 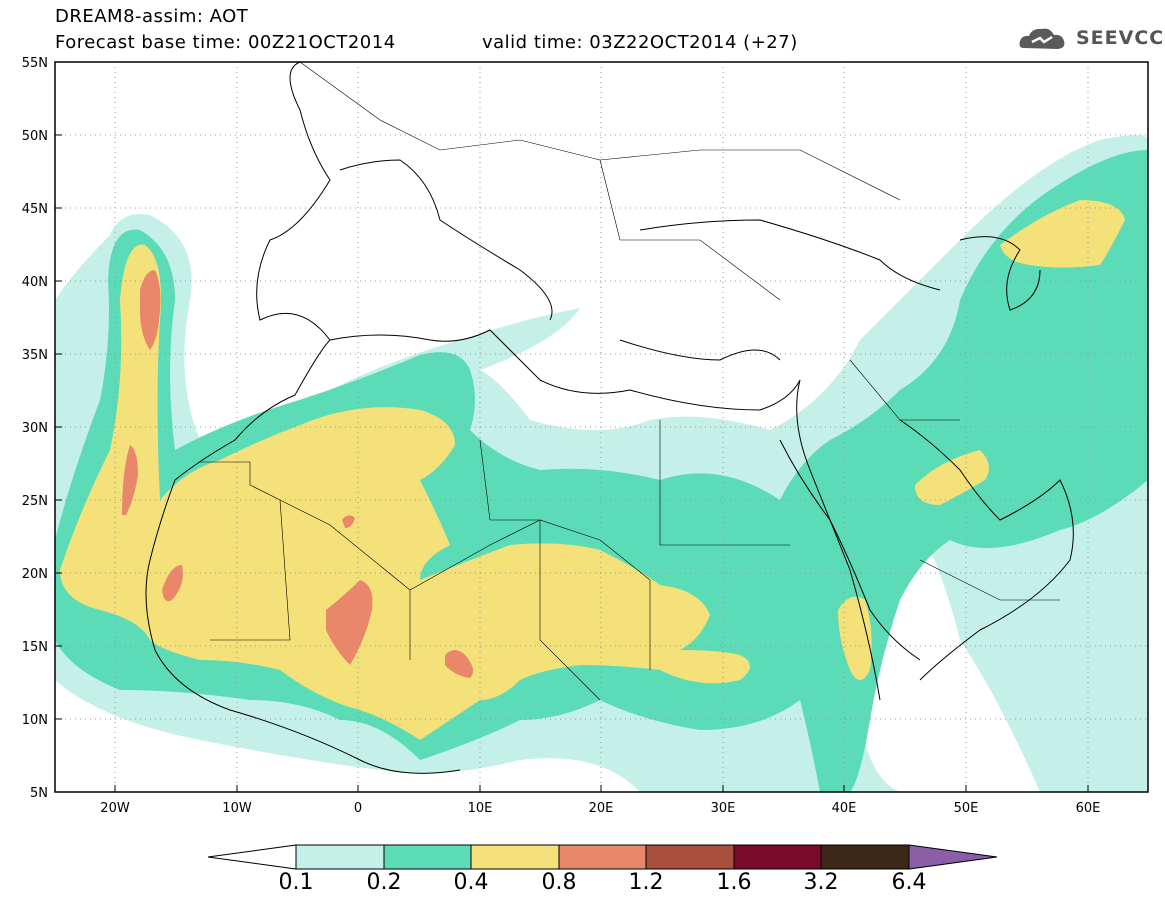 I want to click on lon-label: 0, so click(x=358, y=808).